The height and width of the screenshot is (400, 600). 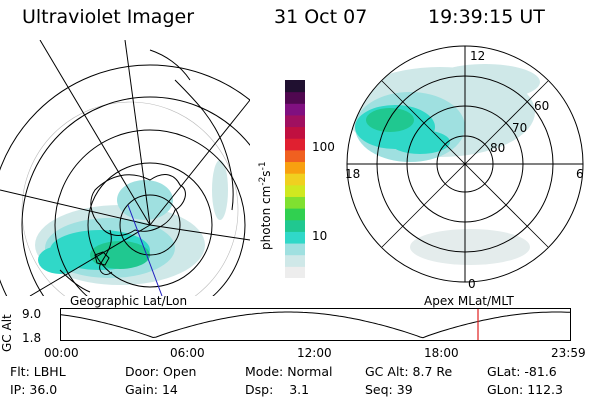 What do you see at coordinates (323, 147) in the screenshot?
I see `colorbar-tick-100: 100` at bounding box center [323, 147].